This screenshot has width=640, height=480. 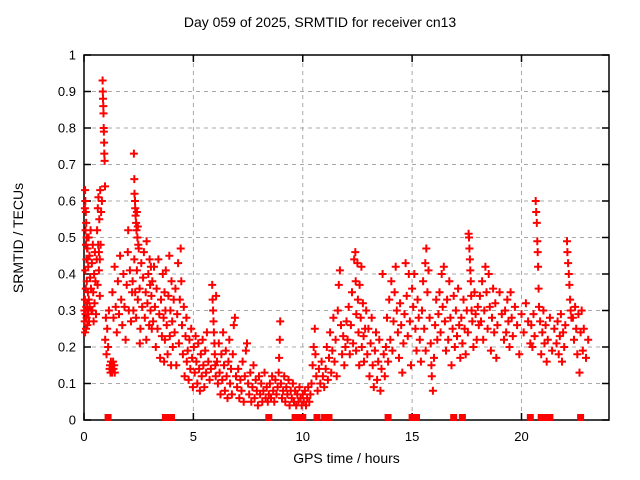 What do you see at coordinates (346, 458) in the screenshot?
I see `x-axis-label: GPS time / hours` at bounding box center [346, 458].